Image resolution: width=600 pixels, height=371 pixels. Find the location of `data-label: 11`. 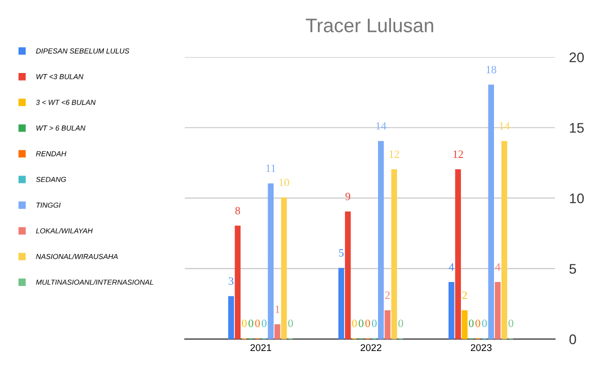

data-label: 11 is located at coordinates (271, 168).